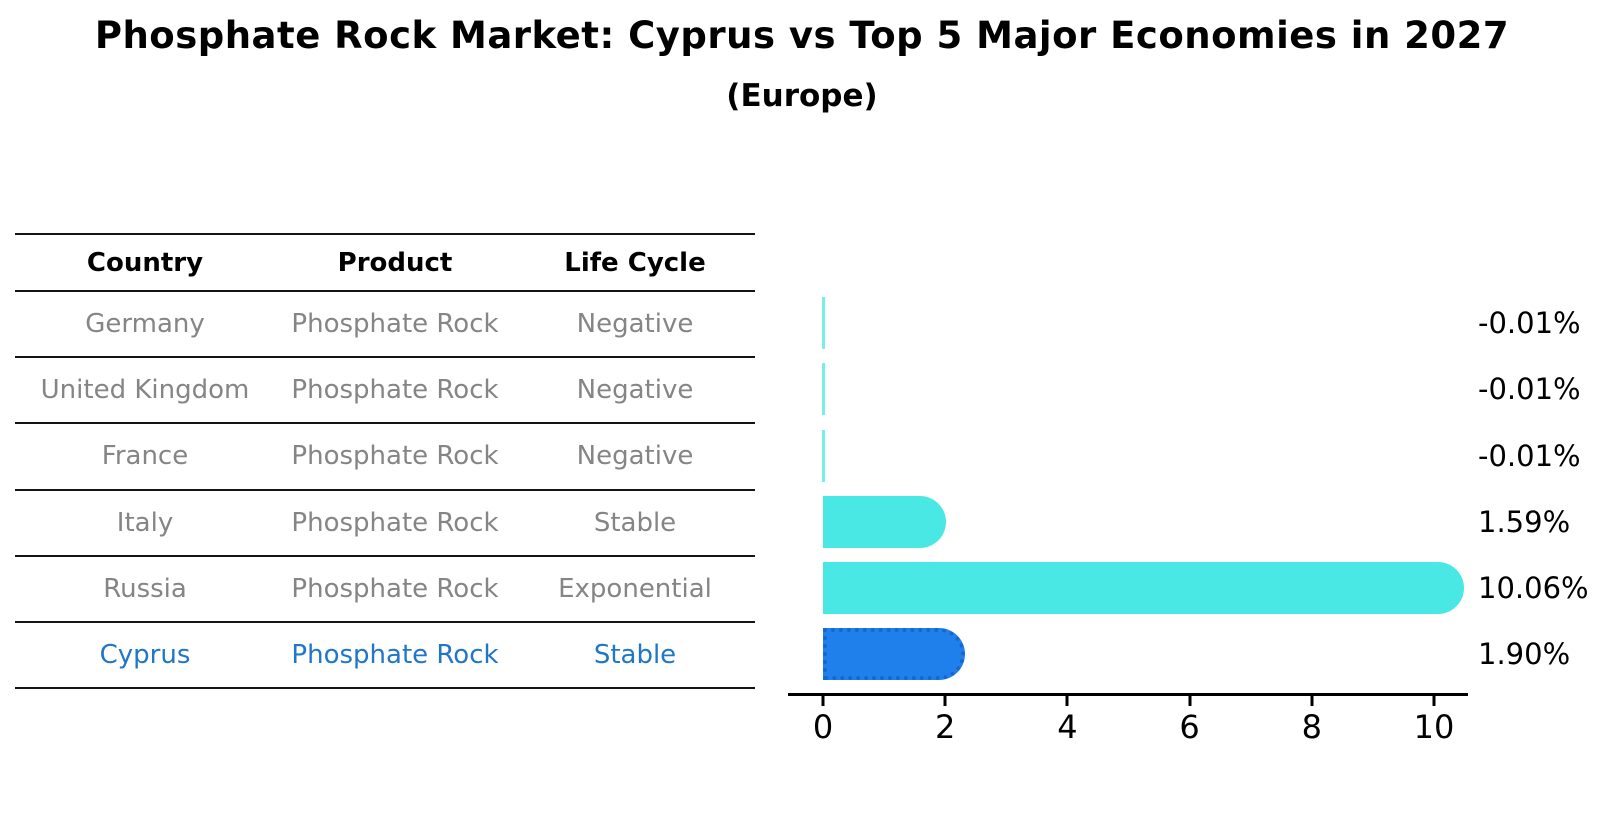  What do you see at coordinates (145, 655) in the screenshot?
I see `cell-country: Cyprus` at bounding box center [145, 655].